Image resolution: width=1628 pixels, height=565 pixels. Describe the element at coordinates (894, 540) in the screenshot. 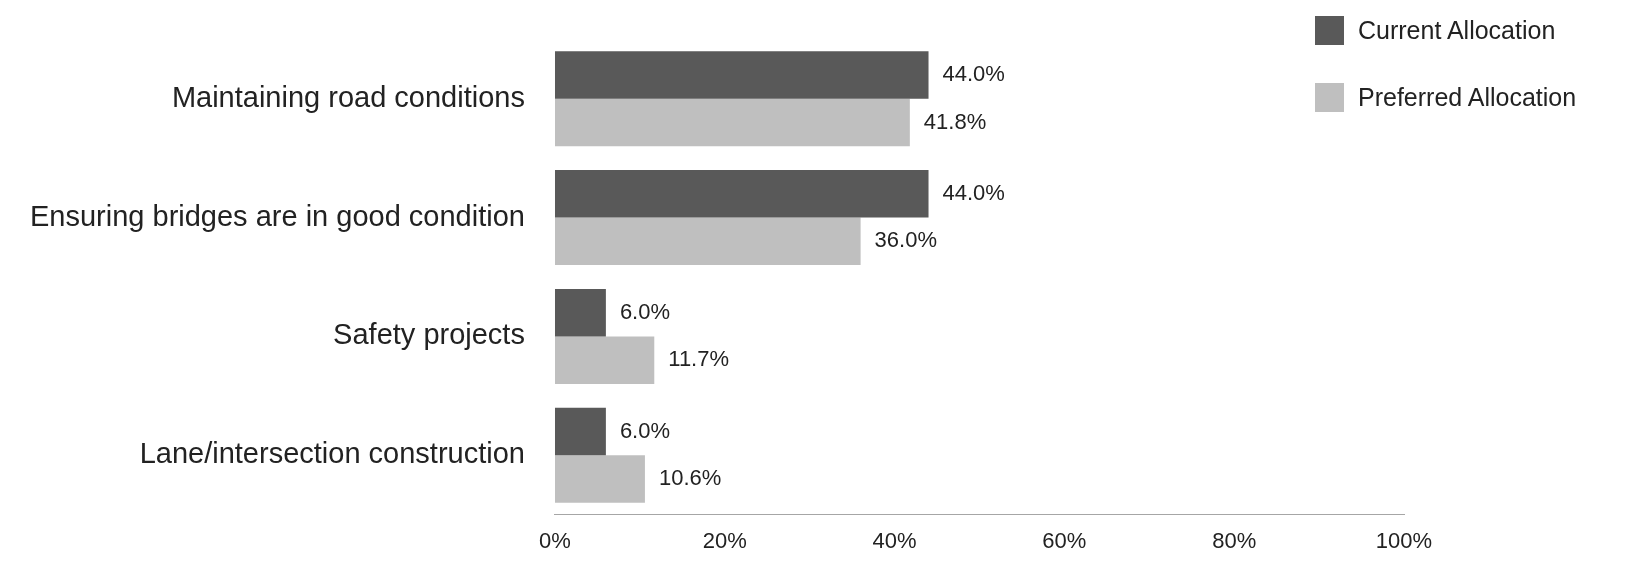

I see `x-tick-label: 40%` at that location.